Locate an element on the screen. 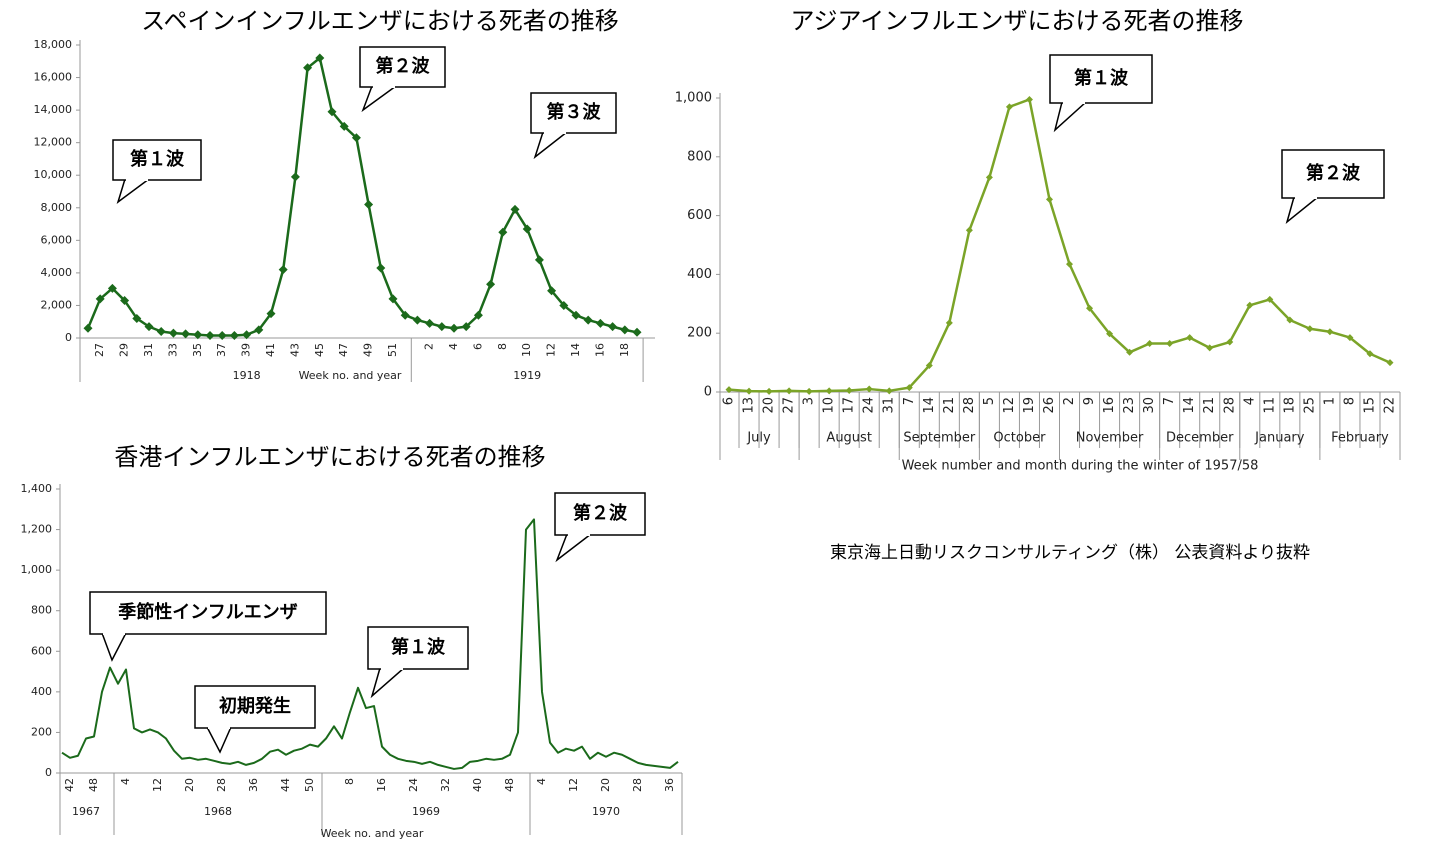 Image resolution: width=1438 pixels, height=855 pixels. x-tick-label: 17 is located at coordinates (849, 405).